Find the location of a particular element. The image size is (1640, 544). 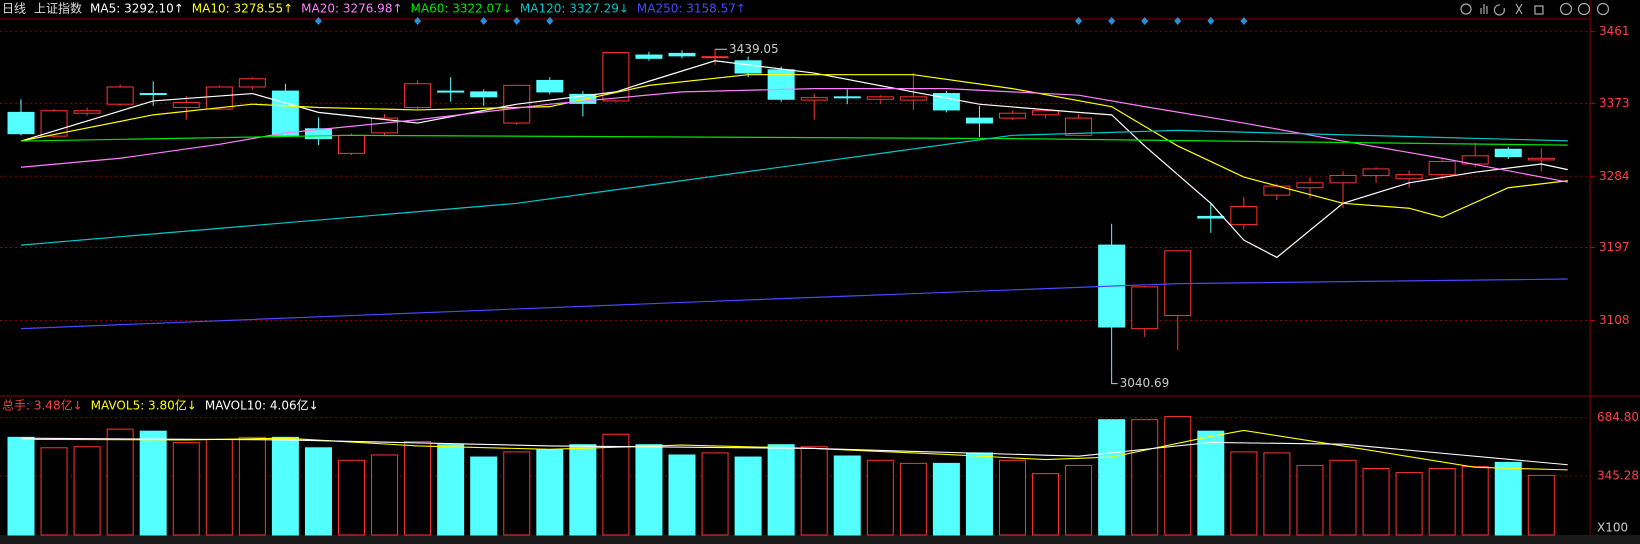

y-tick-label: 345.28 is located at coordinates (1618, 475).